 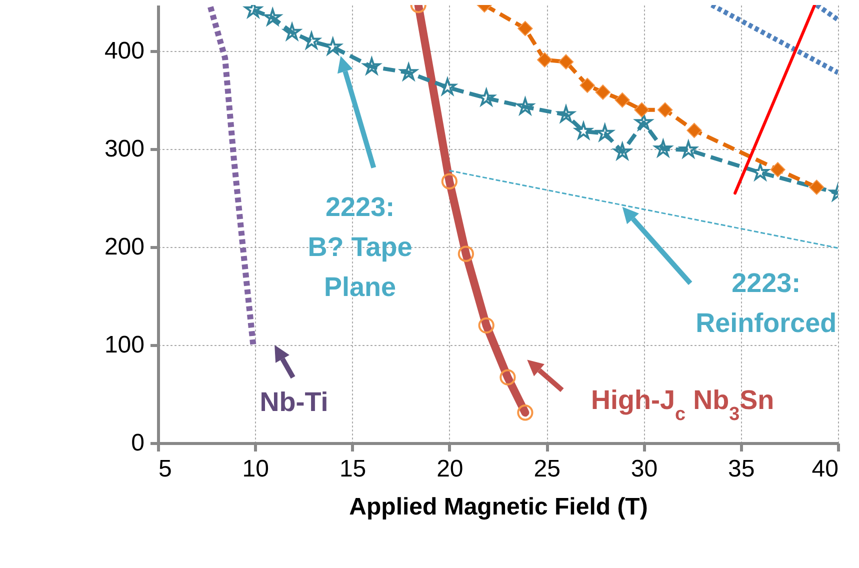 What do you see at coordinates (352, 469) in the screenshot?
I see `x-tick-label: 15` at bounding box center [352, 469].